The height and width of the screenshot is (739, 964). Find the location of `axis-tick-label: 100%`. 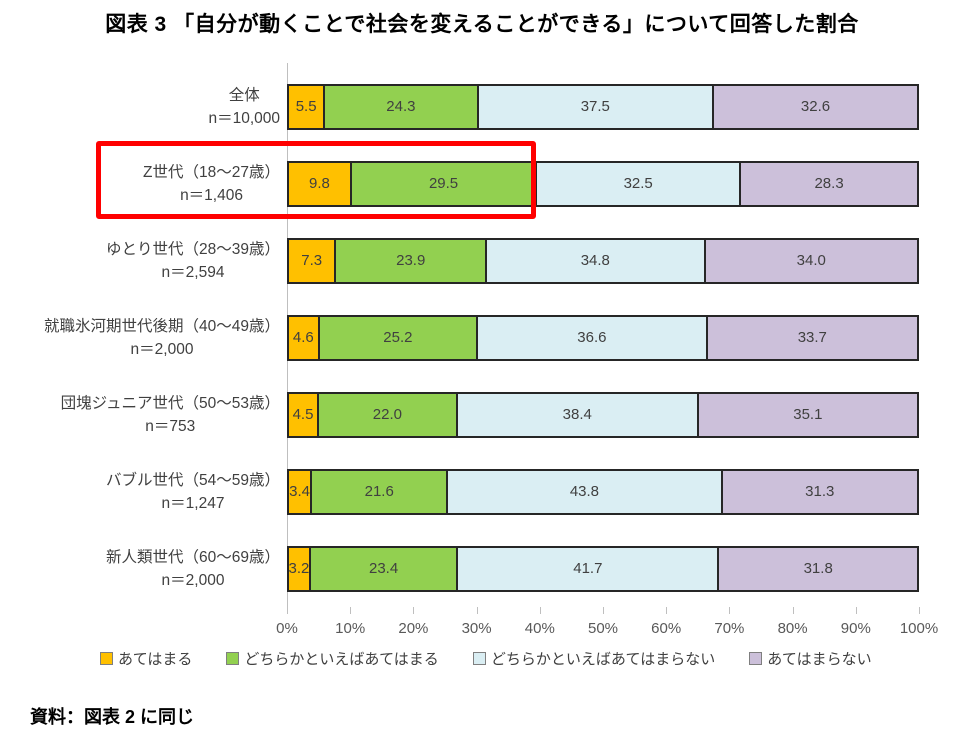

axis-tick-label: 100% is located at coordinates (919, 628).